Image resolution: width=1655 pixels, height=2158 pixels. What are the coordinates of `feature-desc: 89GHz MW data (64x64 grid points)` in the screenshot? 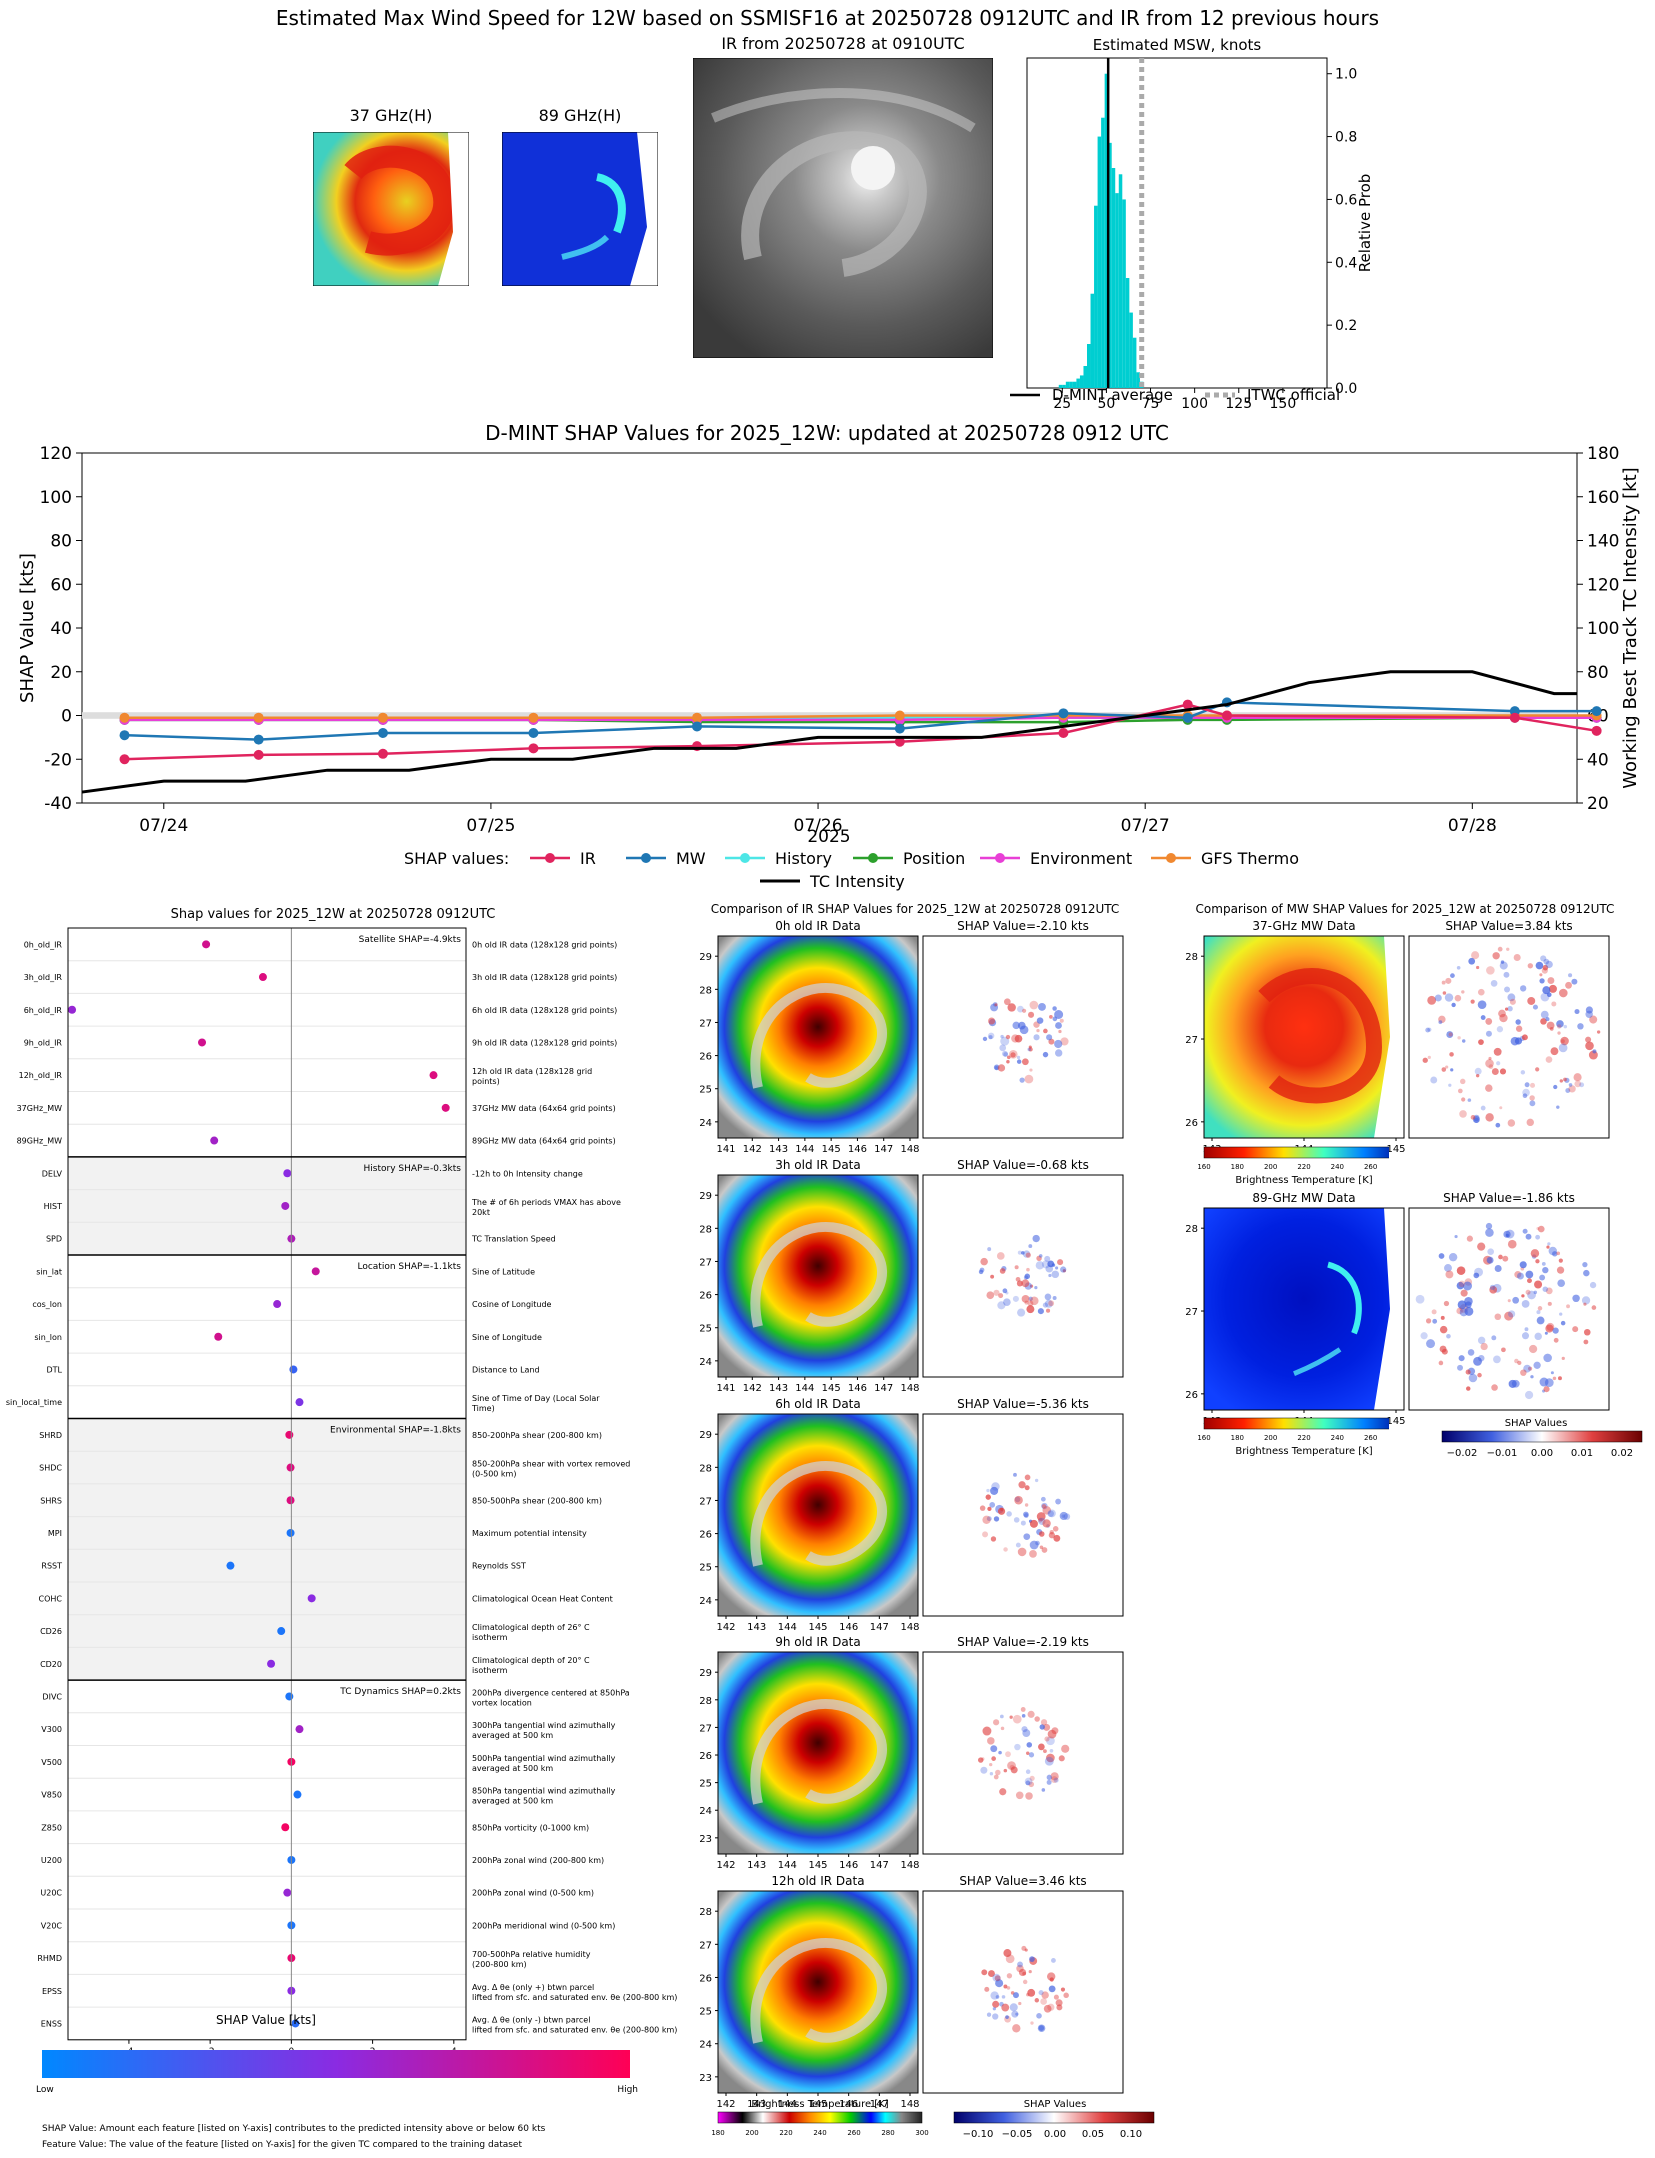 It's located at (544, 1141).